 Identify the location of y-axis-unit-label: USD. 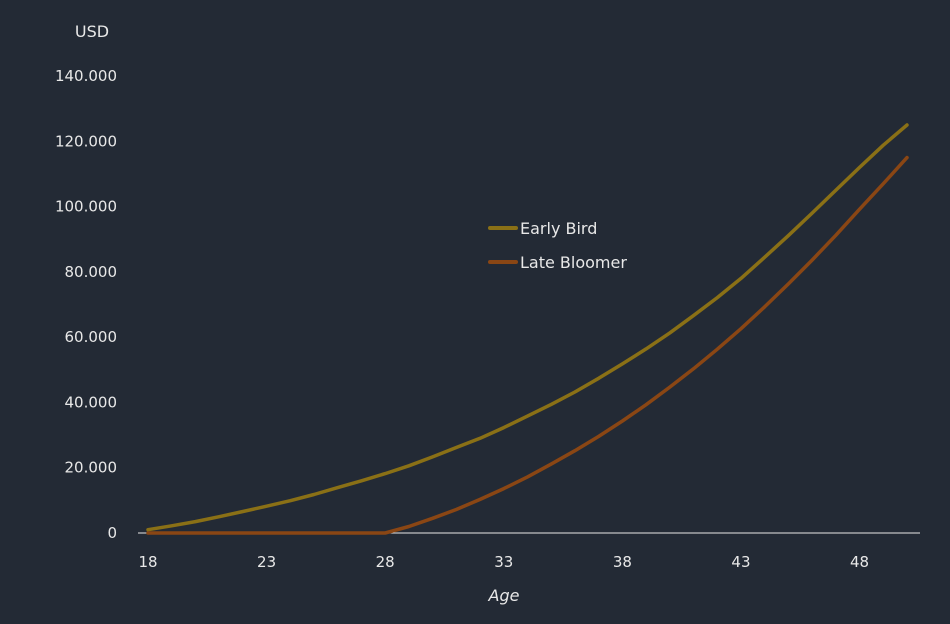
(92, 31).